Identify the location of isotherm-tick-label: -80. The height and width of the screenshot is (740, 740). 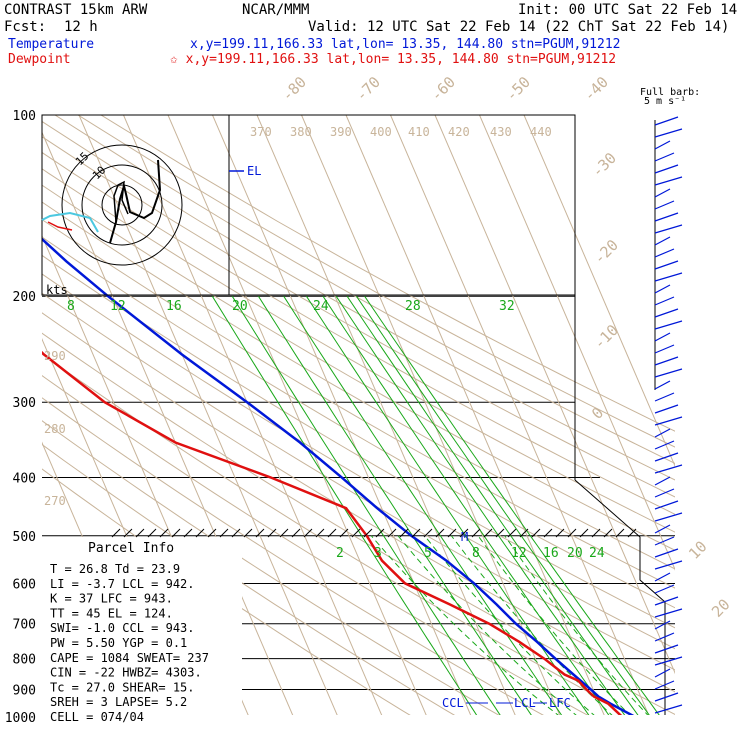
(294, 89).